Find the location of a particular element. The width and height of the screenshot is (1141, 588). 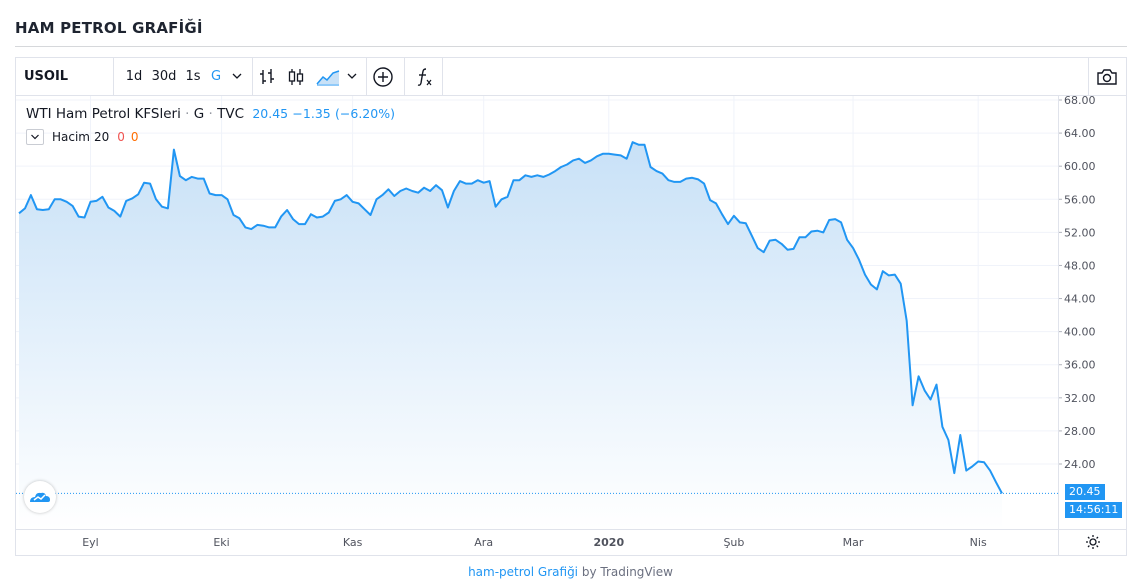

gear-icon is located at coordinates (1092, 542).